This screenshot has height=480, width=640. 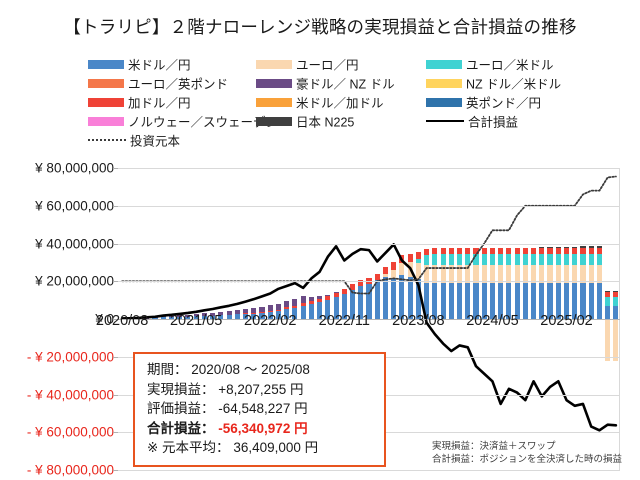 What do you see at coordinates (181, 428) in the screenshot?
I see `info-total-label: 合計損益：` at bounding box center [181, 428].